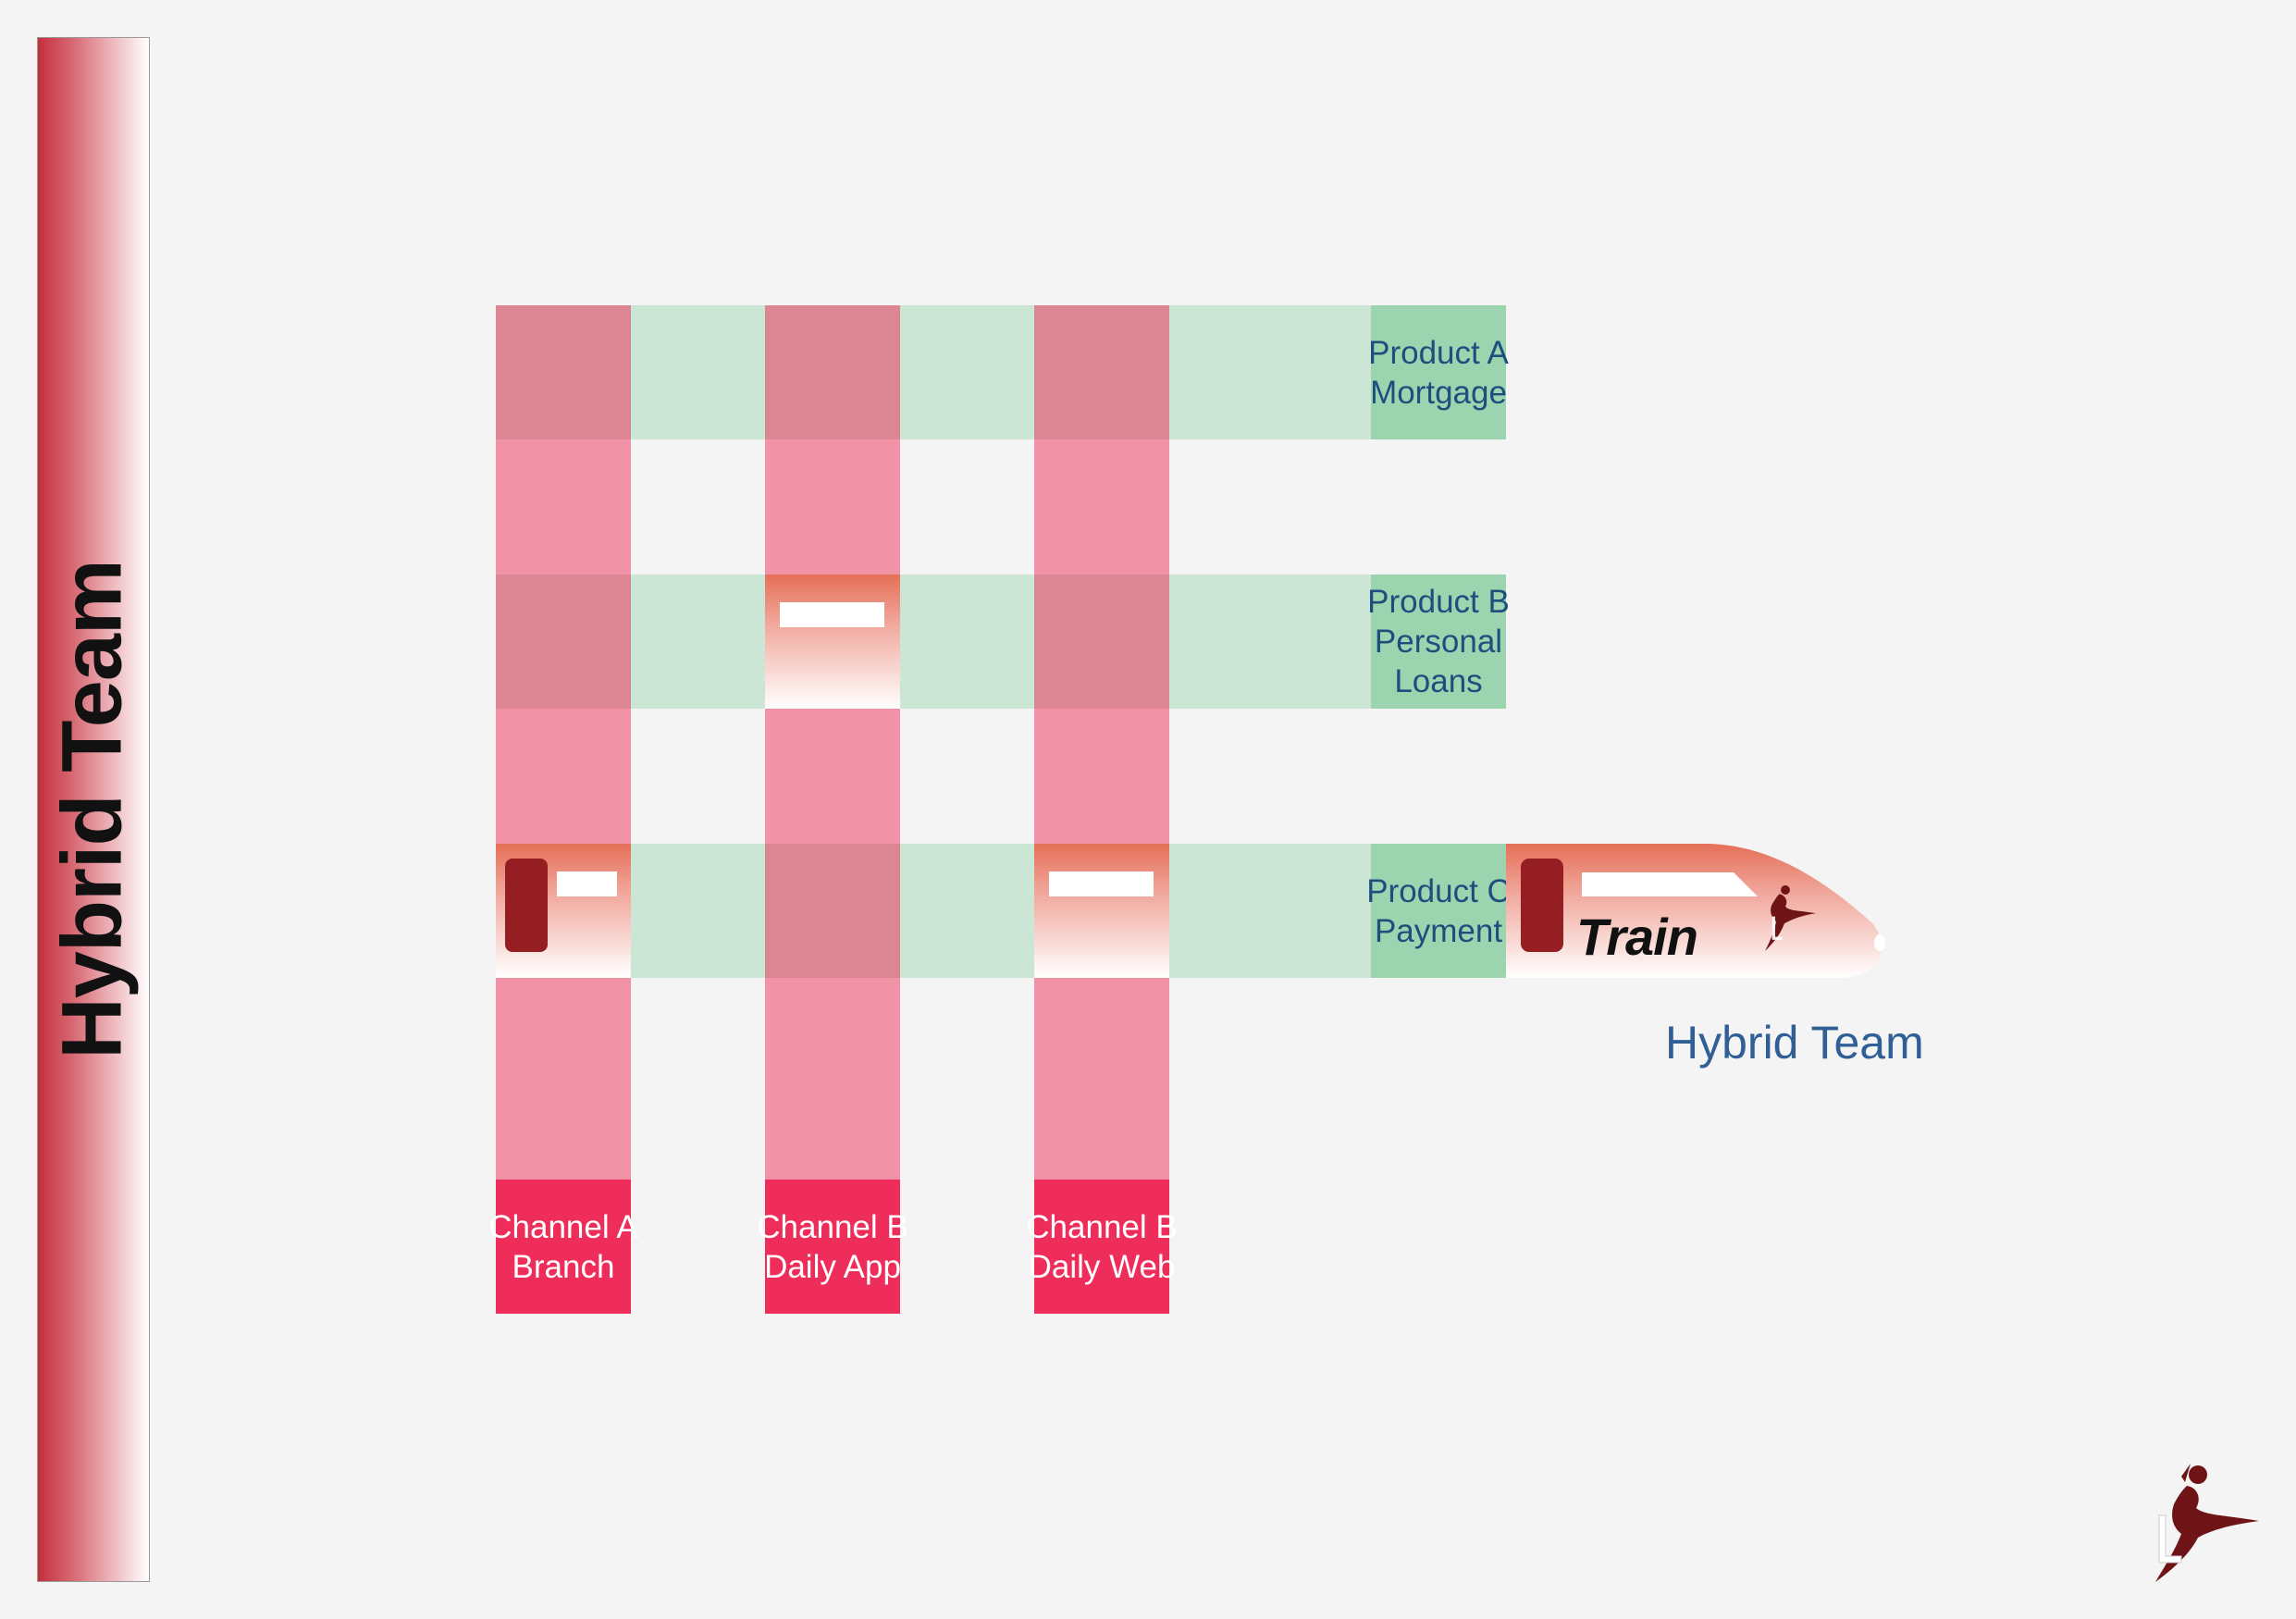 The image size is (2296, 1619). I want to click on product-label-b: Product B Personal Loans, so click(1438, 642).